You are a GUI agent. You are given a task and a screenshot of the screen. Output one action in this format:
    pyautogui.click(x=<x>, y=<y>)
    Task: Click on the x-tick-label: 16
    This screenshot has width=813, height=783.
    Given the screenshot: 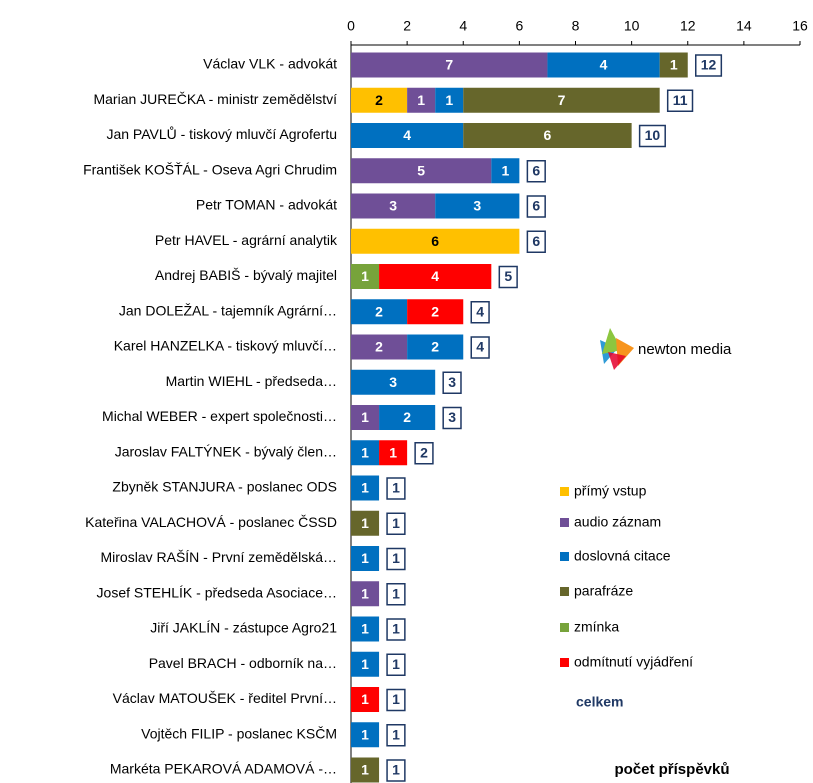 What is the action you would take?
    pyautogui.click(x=800, y=26)
    